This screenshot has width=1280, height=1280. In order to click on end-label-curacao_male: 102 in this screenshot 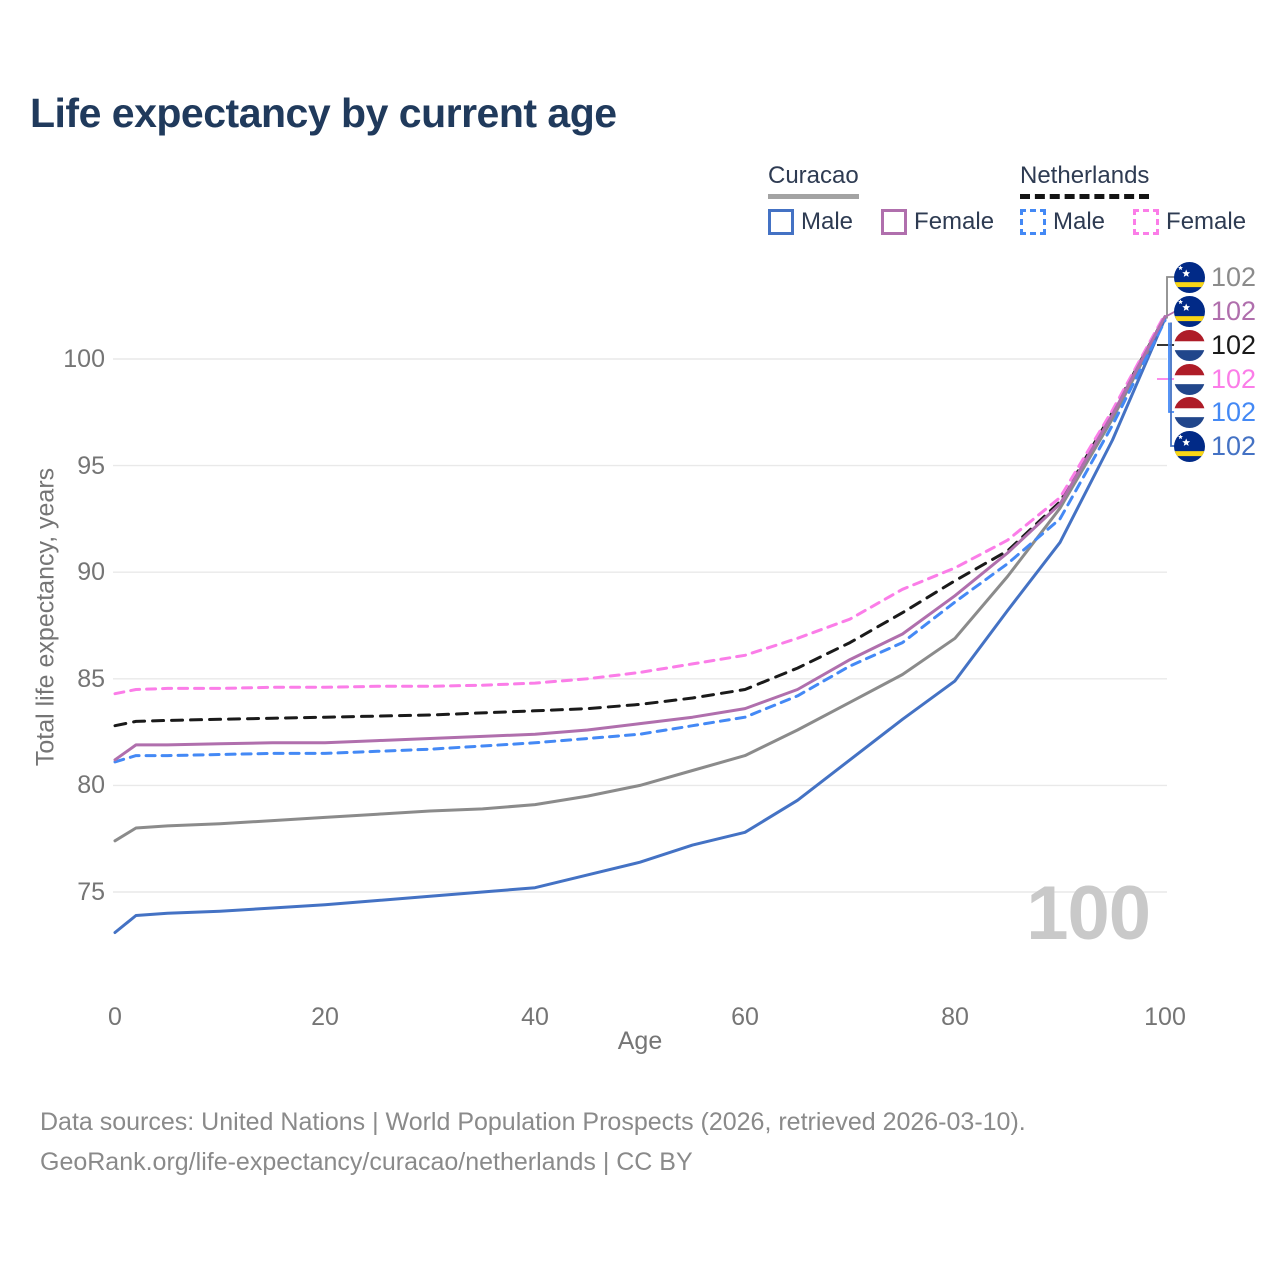, I will do `click(1215, 446)`.